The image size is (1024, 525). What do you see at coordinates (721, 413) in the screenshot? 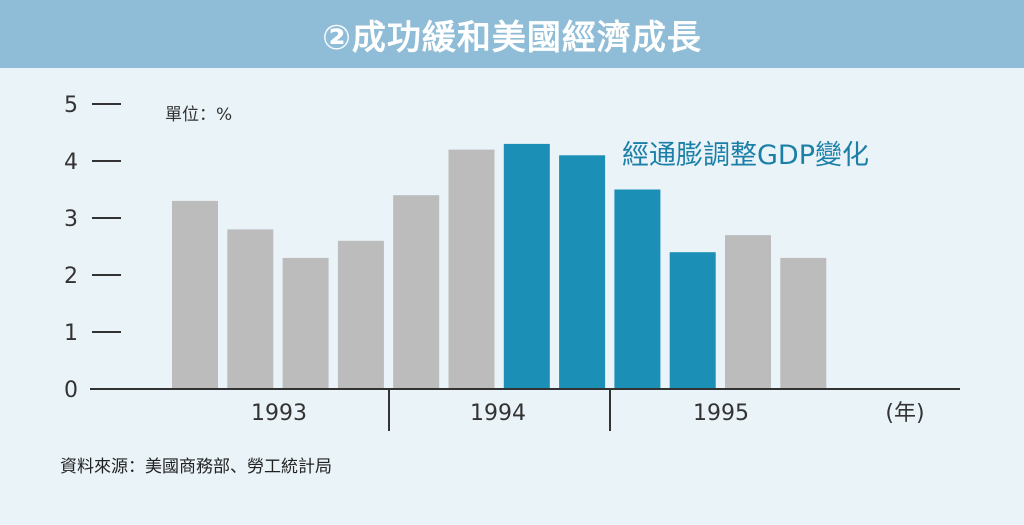
I see `x-year-label: 1995` at bounding box center [721, 413].